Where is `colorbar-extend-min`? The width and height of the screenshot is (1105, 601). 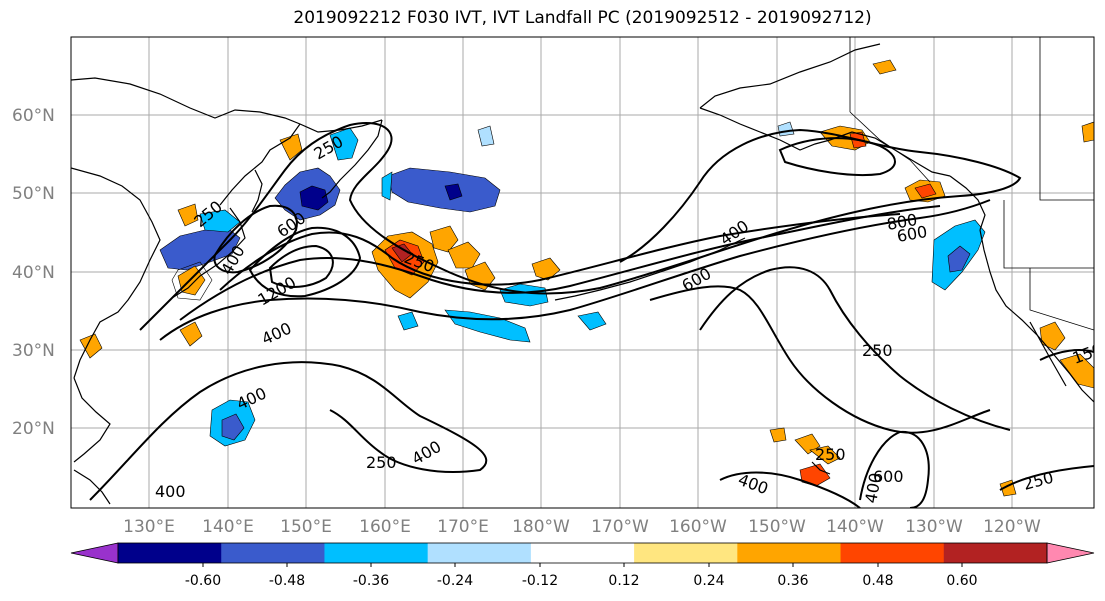 colorbar-extend-min is located at coordinates (94, 553).